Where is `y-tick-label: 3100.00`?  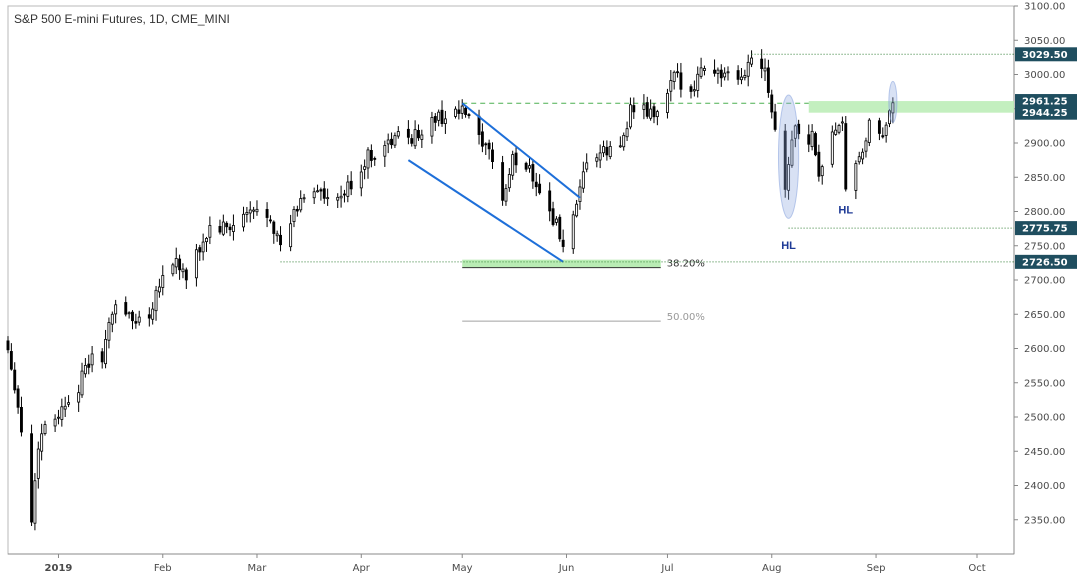 y-tick-label: 3100.00 is located at coordinates (1044, 7).